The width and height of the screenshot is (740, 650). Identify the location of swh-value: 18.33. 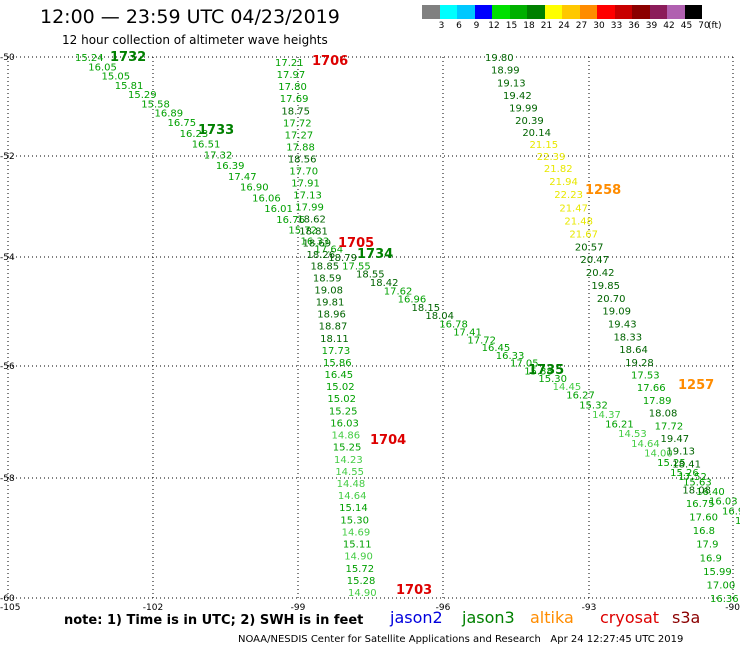
(627, 337).